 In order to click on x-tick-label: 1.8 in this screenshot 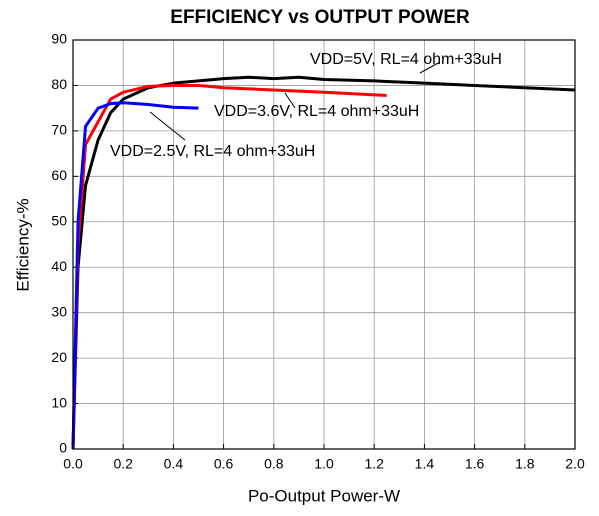, I will do `click(525, 464)`.